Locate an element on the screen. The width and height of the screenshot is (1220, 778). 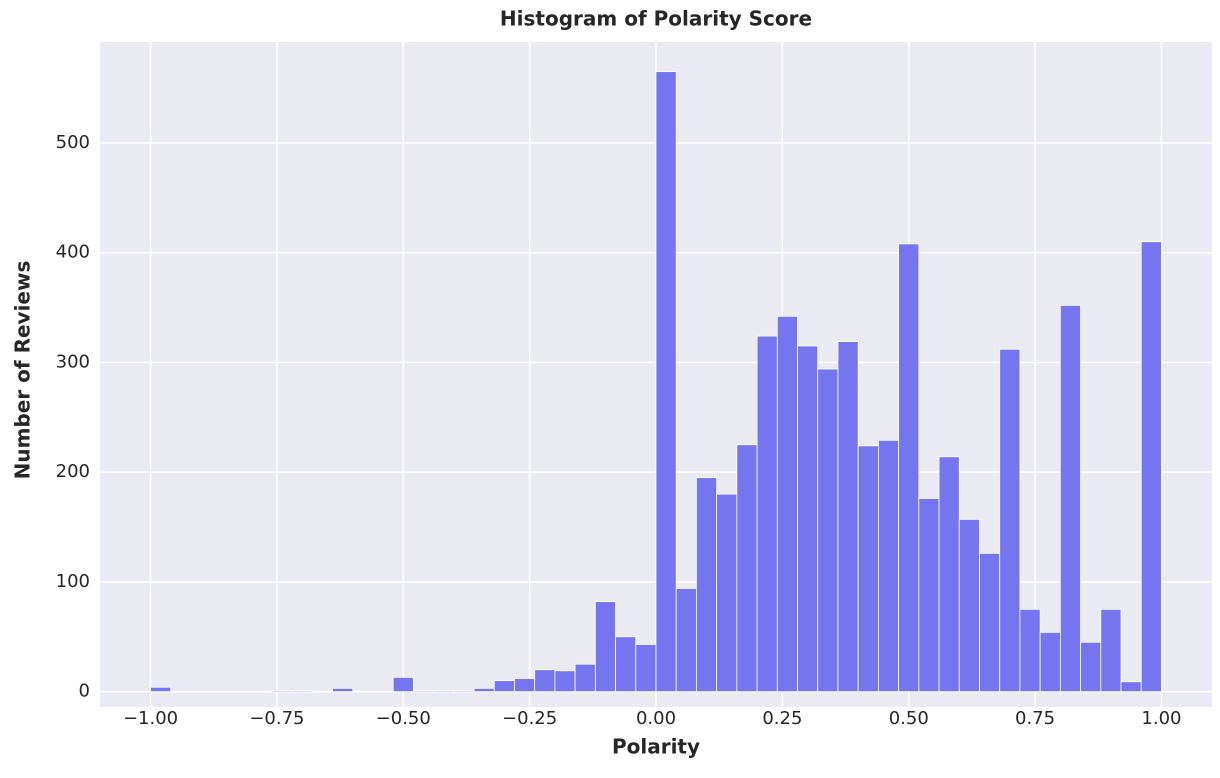
y-tick-label: 0 is located at coordinates (84, 691).